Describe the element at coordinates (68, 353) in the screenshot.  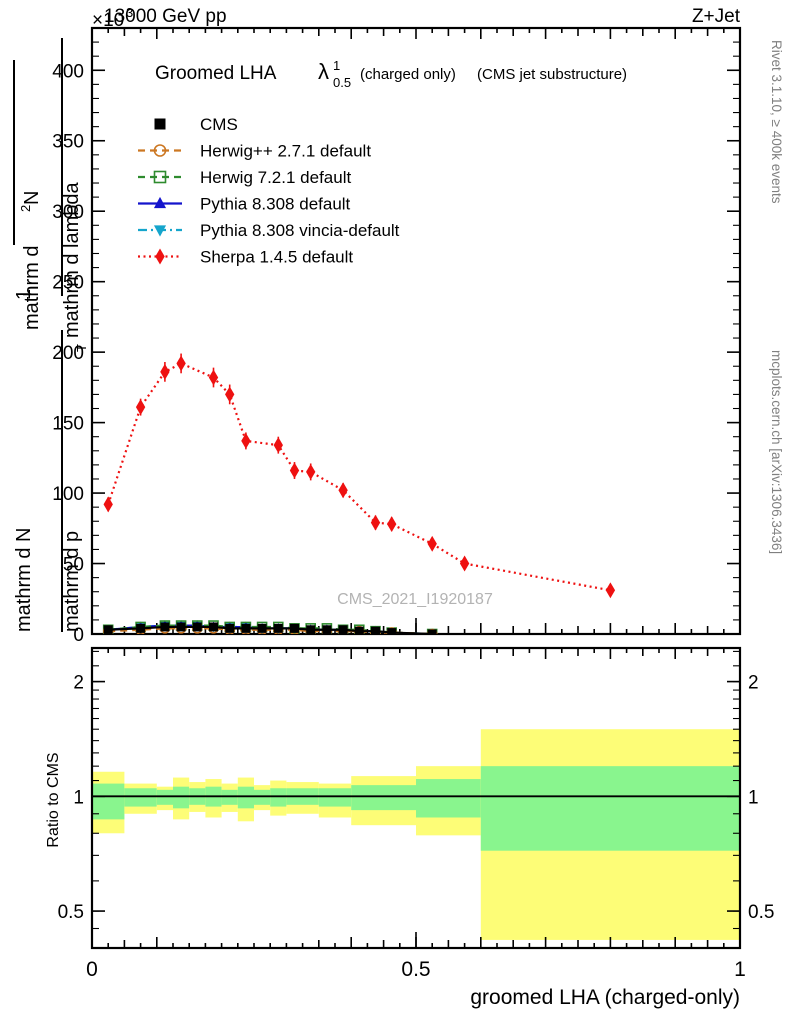
I see `main-y-tick-label: 200` at that location.